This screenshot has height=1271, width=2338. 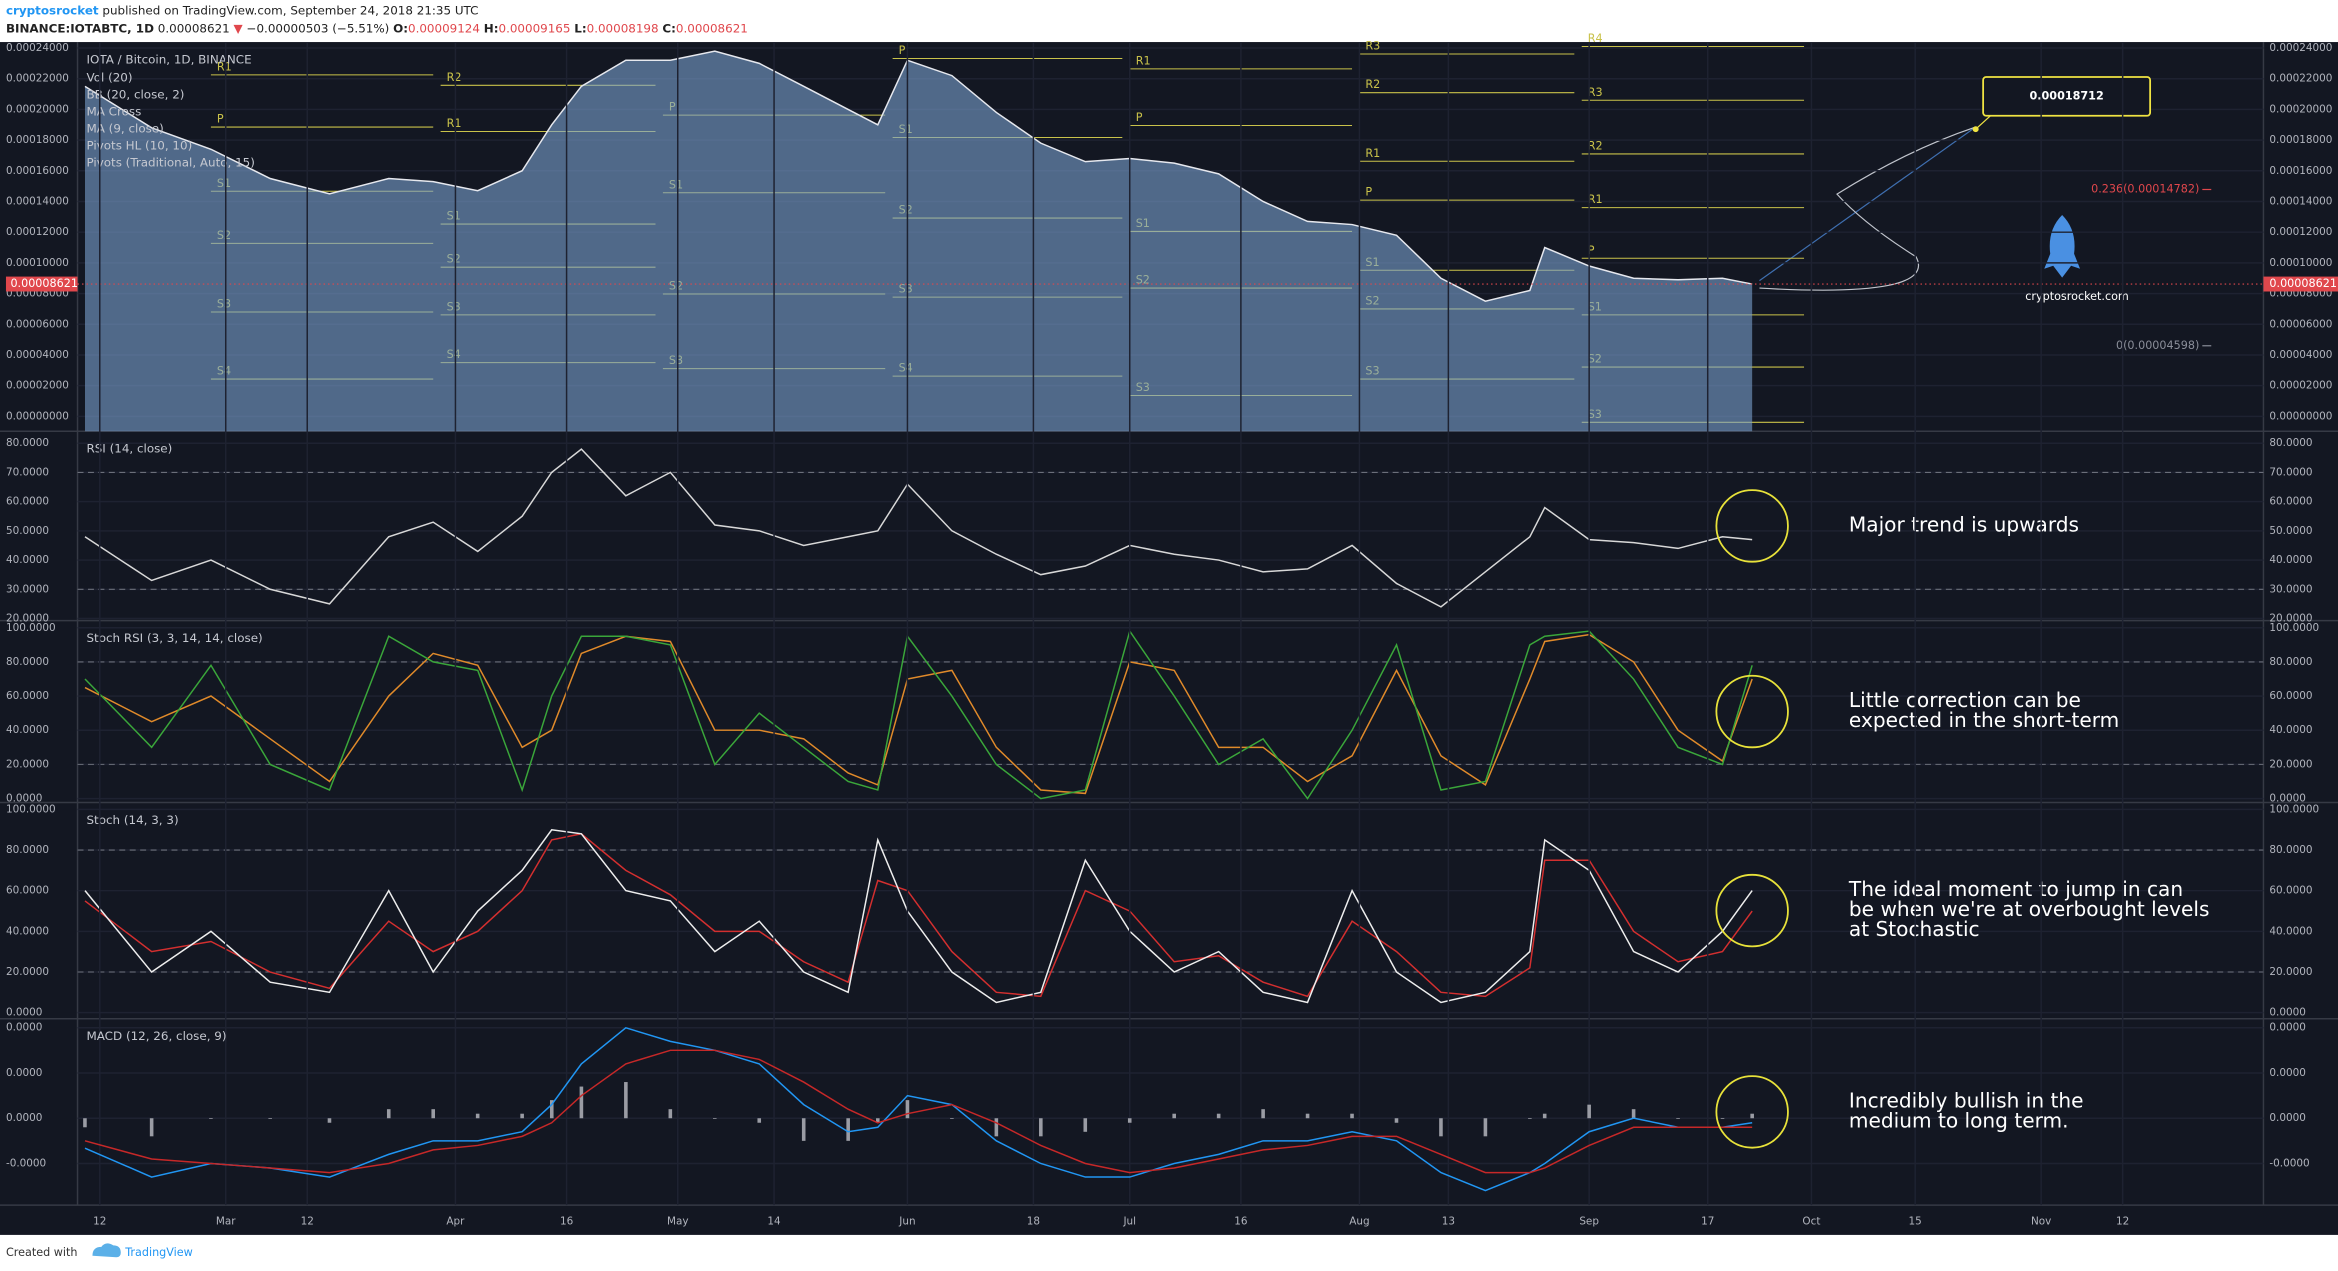 What do you see at coordinates (2041, 1221) in the screenshot?
I see `x-tick-label: Nov` at bounding box center [2041, 1221].